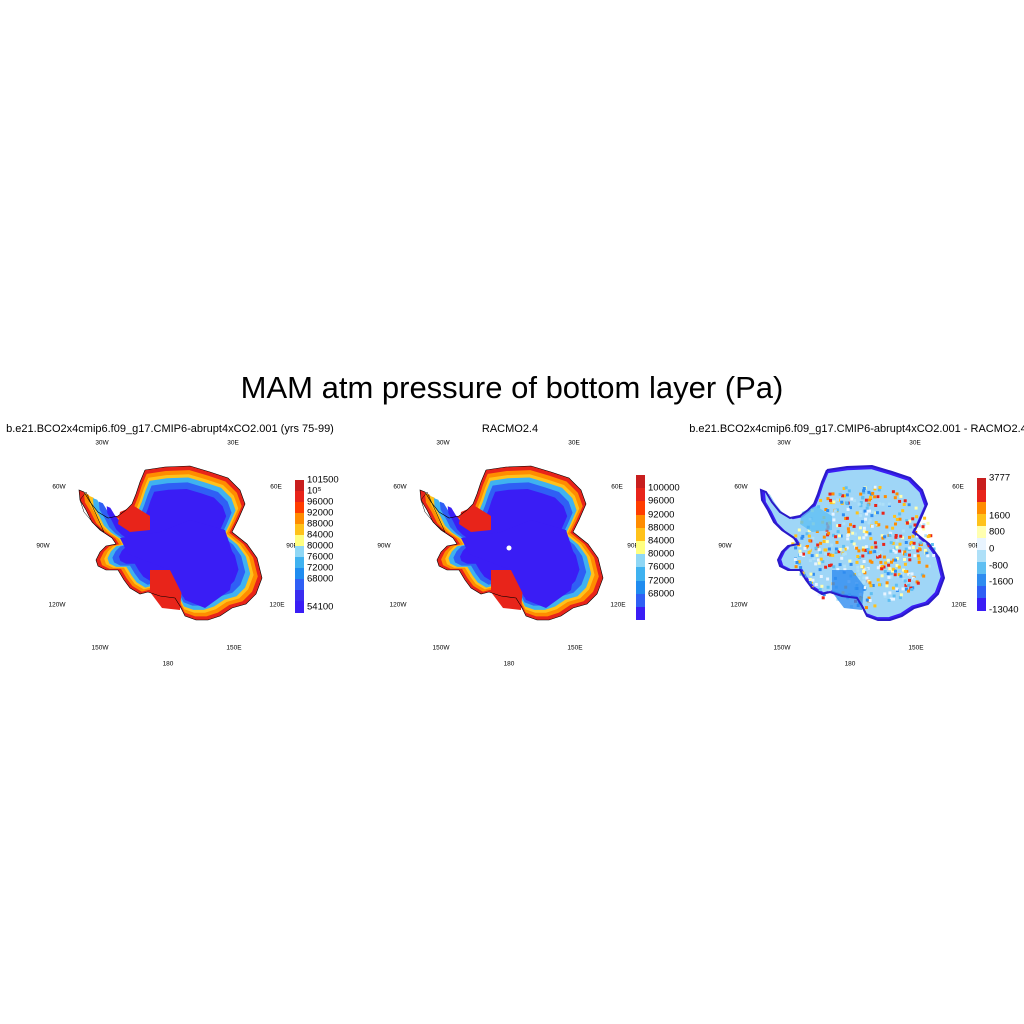 The height and width of the screenshot is (1024, 1024). What do you see at coordinates (661, 514) in the screenshot?
I see `colorbar-label: 92000` at bounding box center [661, 514].